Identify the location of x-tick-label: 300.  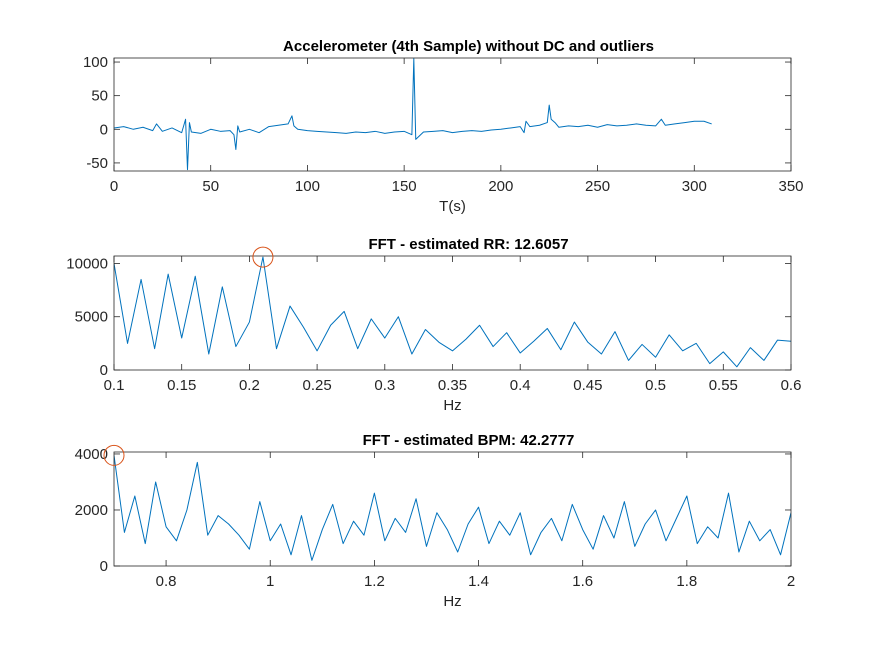
(694, 186).